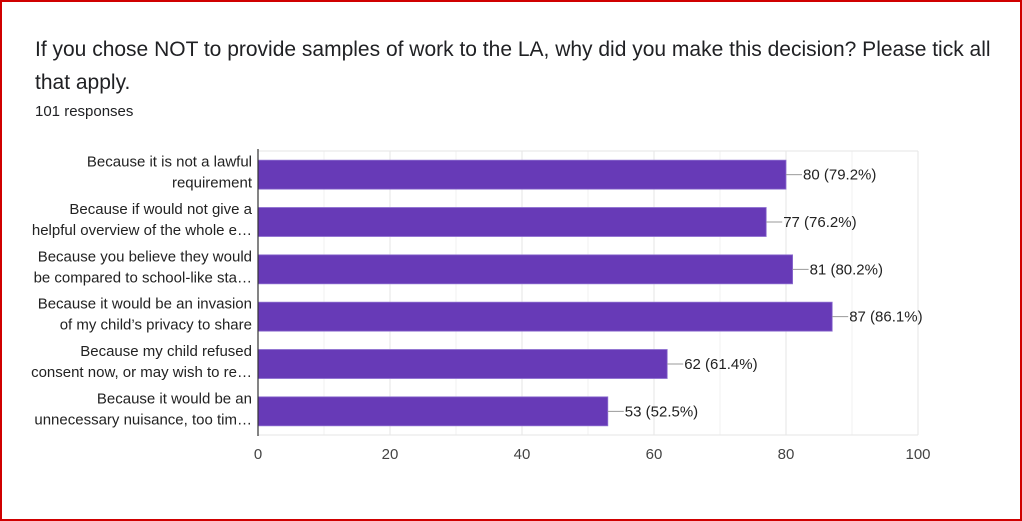  What do you see at coordinates (885, 317) in the screenshot?
I see `data-label: 87 (86.1%)` at bounding box center [885, 317].